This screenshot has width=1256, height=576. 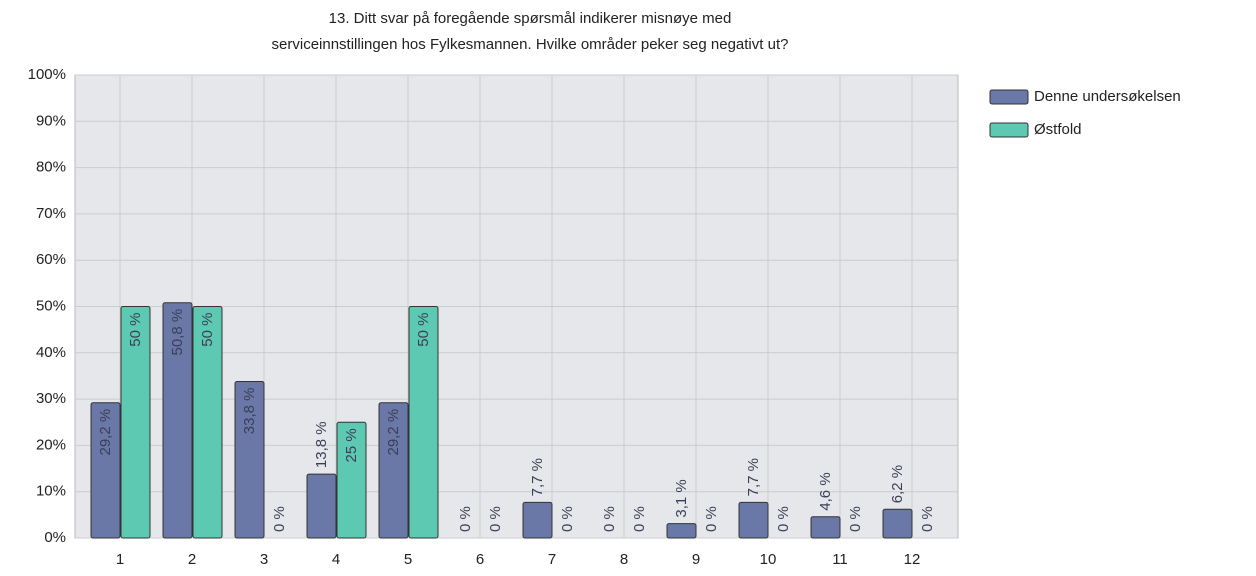 What do you see at coordinates (1058, 129) in the screenshot?
I see `legend-label: Østfold` at bounding box center [1058, 129].